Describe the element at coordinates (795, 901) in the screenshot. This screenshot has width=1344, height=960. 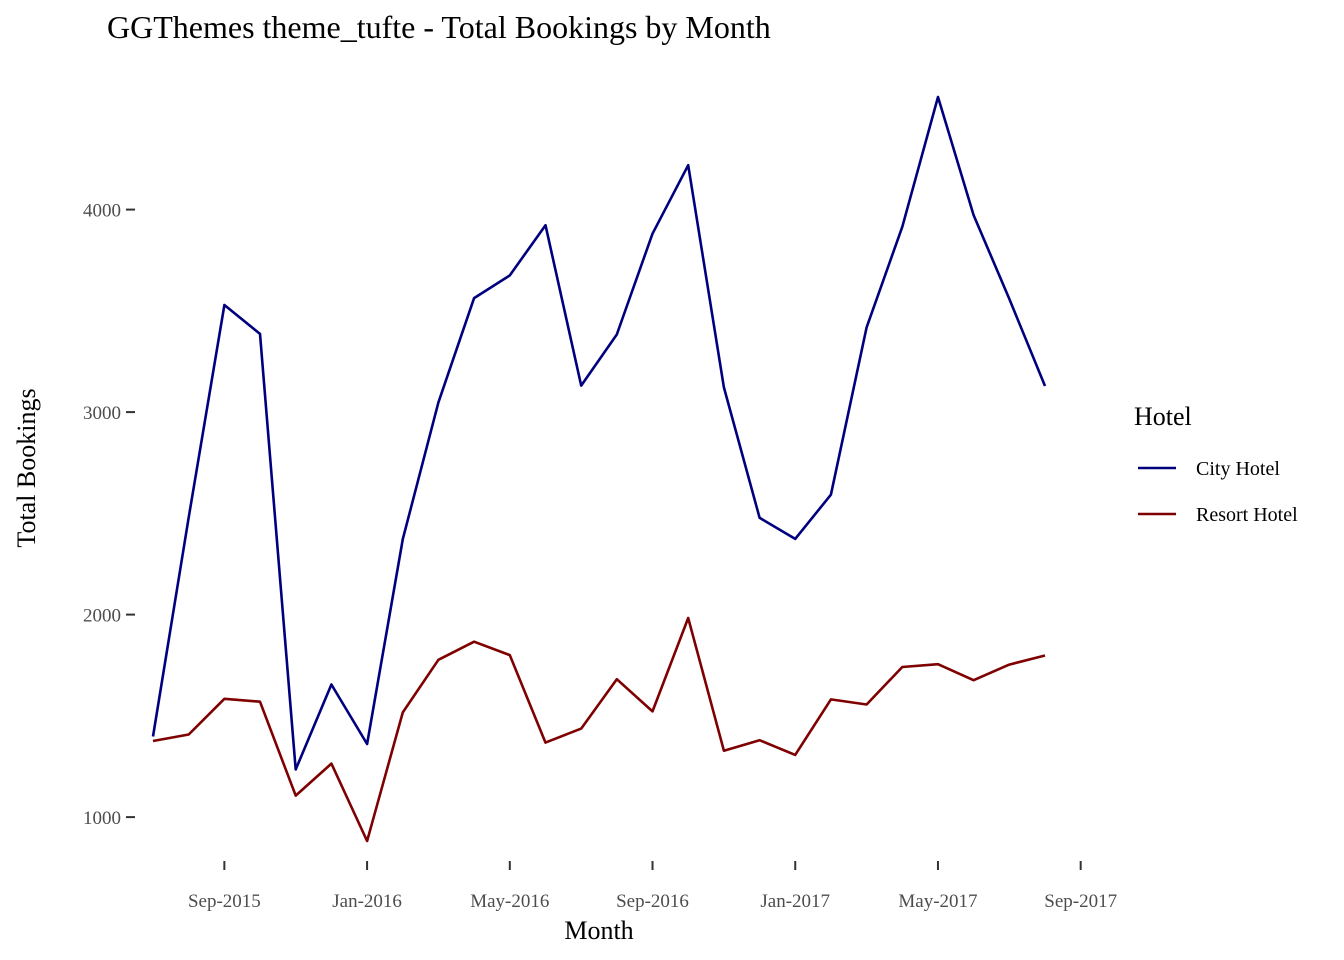
I see `x-tick-label: Jan-2017` at that location.